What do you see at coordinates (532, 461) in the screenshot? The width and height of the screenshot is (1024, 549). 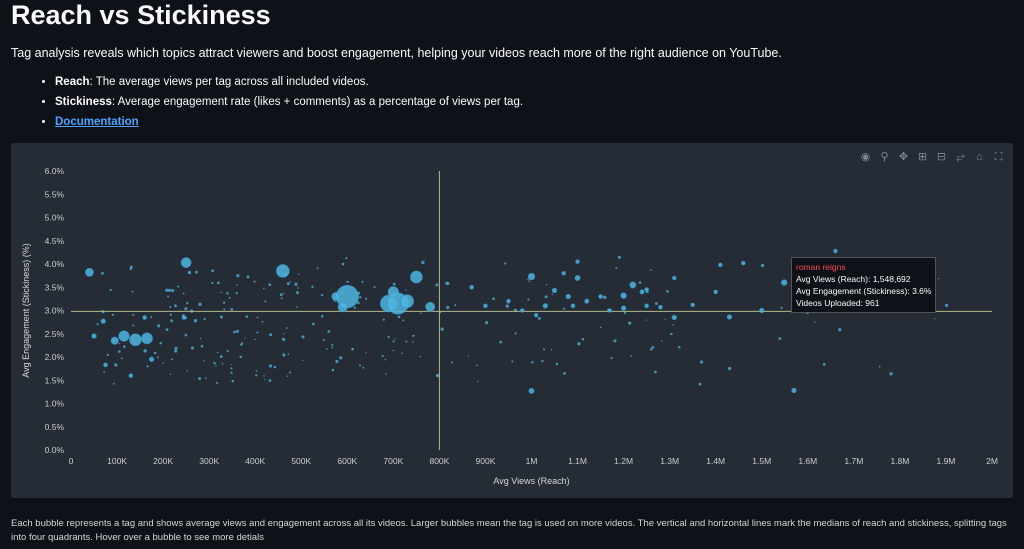 I see `x-tick-label: 1M` at bounding box center [532, 461].